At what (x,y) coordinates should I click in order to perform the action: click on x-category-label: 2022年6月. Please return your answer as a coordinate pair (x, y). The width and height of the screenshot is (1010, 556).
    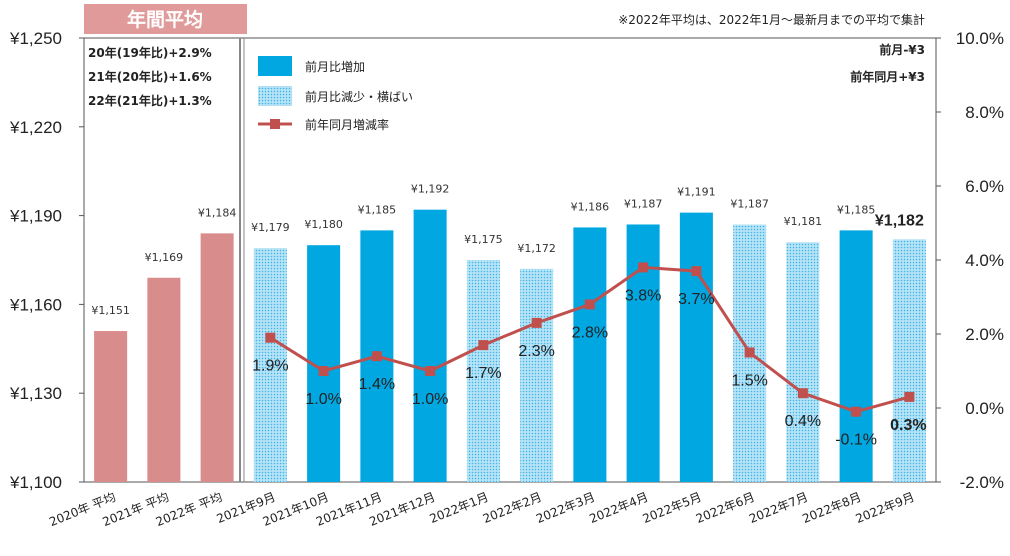
    Looking at the image, I should click on (725, 508).